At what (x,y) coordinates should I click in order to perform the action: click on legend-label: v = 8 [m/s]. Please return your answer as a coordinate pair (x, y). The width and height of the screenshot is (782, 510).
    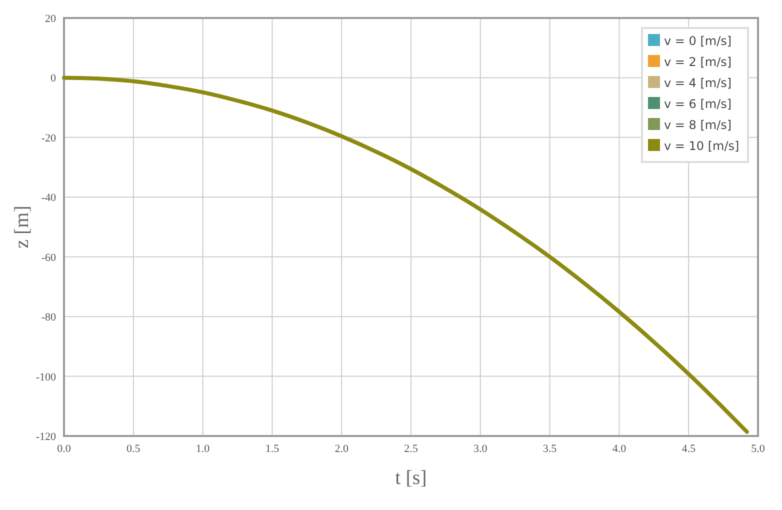
    Looking at the image, I should click on (698, 125).